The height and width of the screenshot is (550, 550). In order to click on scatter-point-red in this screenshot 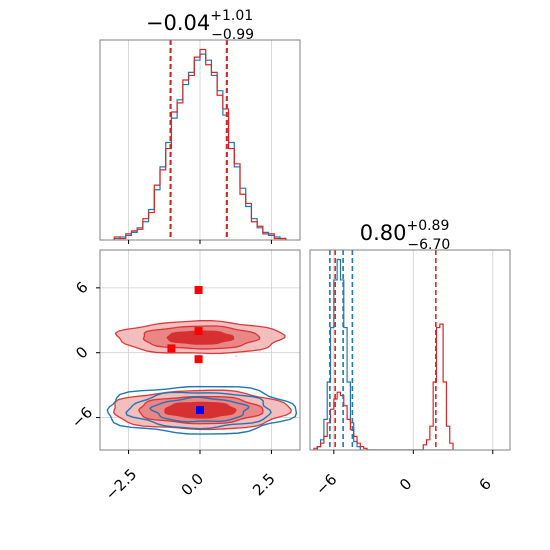, I will do `click(236, 356)`.